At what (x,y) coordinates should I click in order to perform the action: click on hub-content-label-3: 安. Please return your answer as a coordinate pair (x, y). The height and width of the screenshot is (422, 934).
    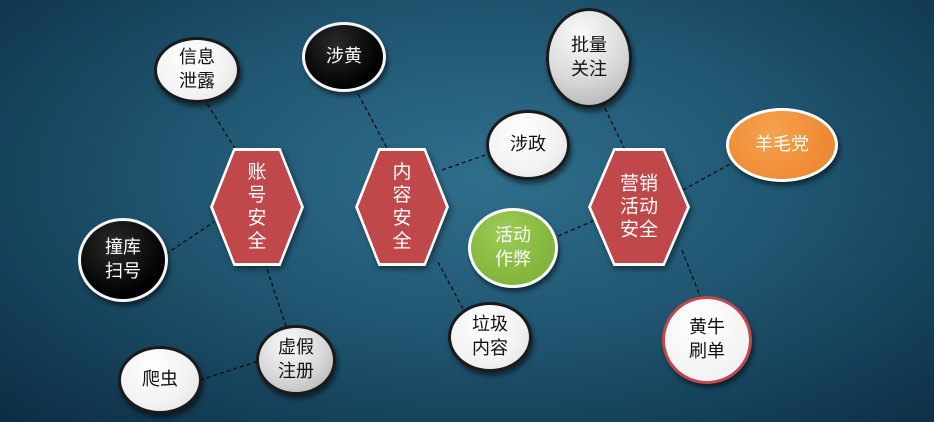
    Looking at the image, I should click on (402, 218).